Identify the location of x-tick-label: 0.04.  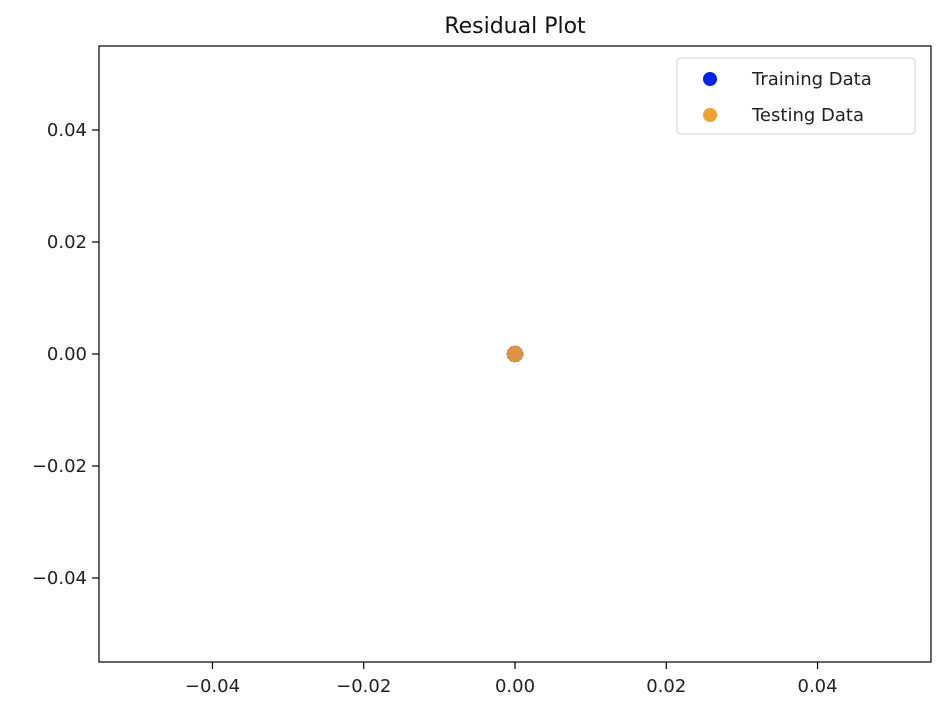
(818, 686).